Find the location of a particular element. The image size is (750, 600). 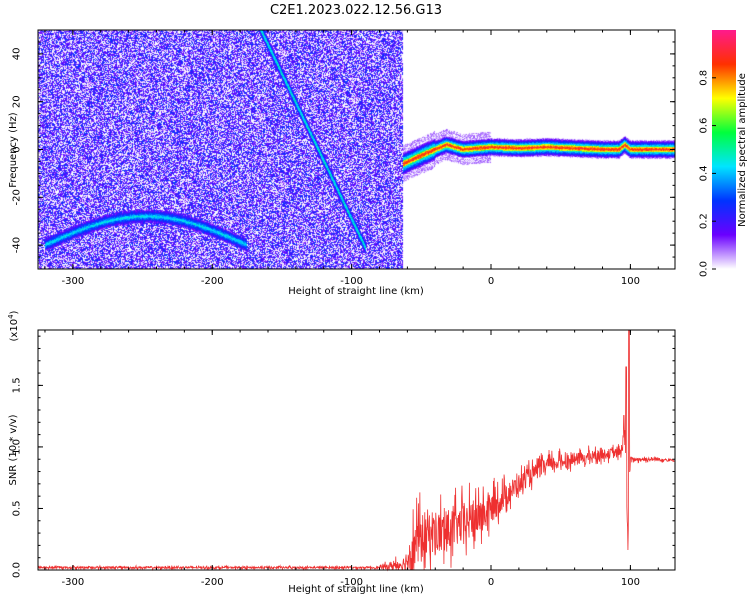

colorbar-tick-label: 0.4 is located at coordinates (704, 173).